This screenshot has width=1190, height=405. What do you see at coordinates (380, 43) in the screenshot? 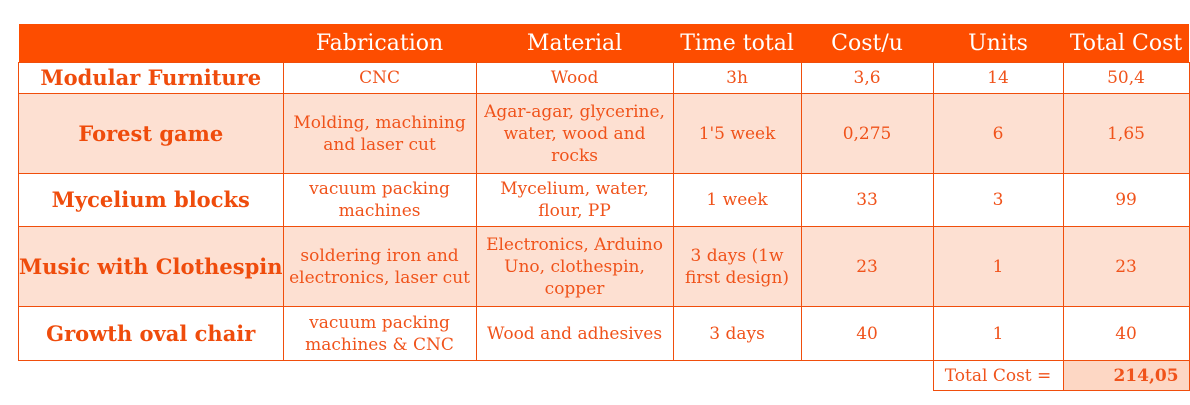
I see `header-fabrication: Fabrication` at bounding box center [380, 43].